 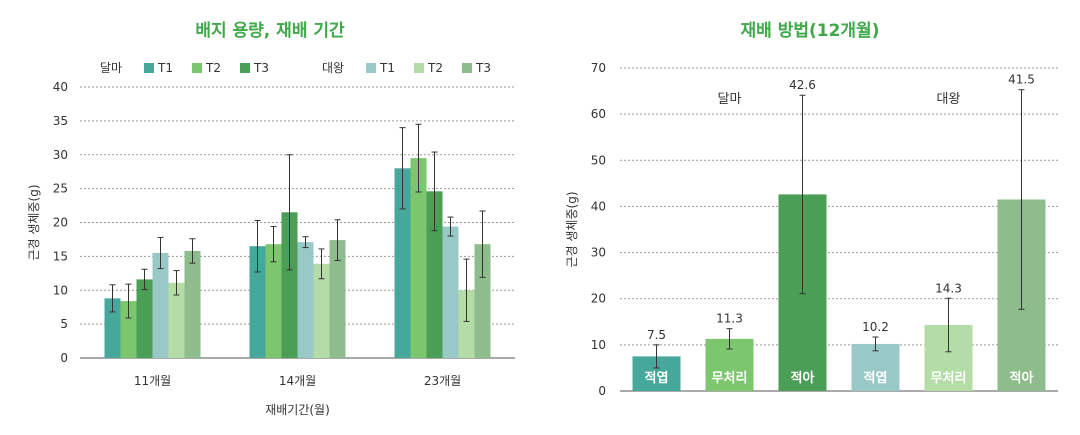 I want to click on y-tick-label: 35, so click(x=60, y=121).